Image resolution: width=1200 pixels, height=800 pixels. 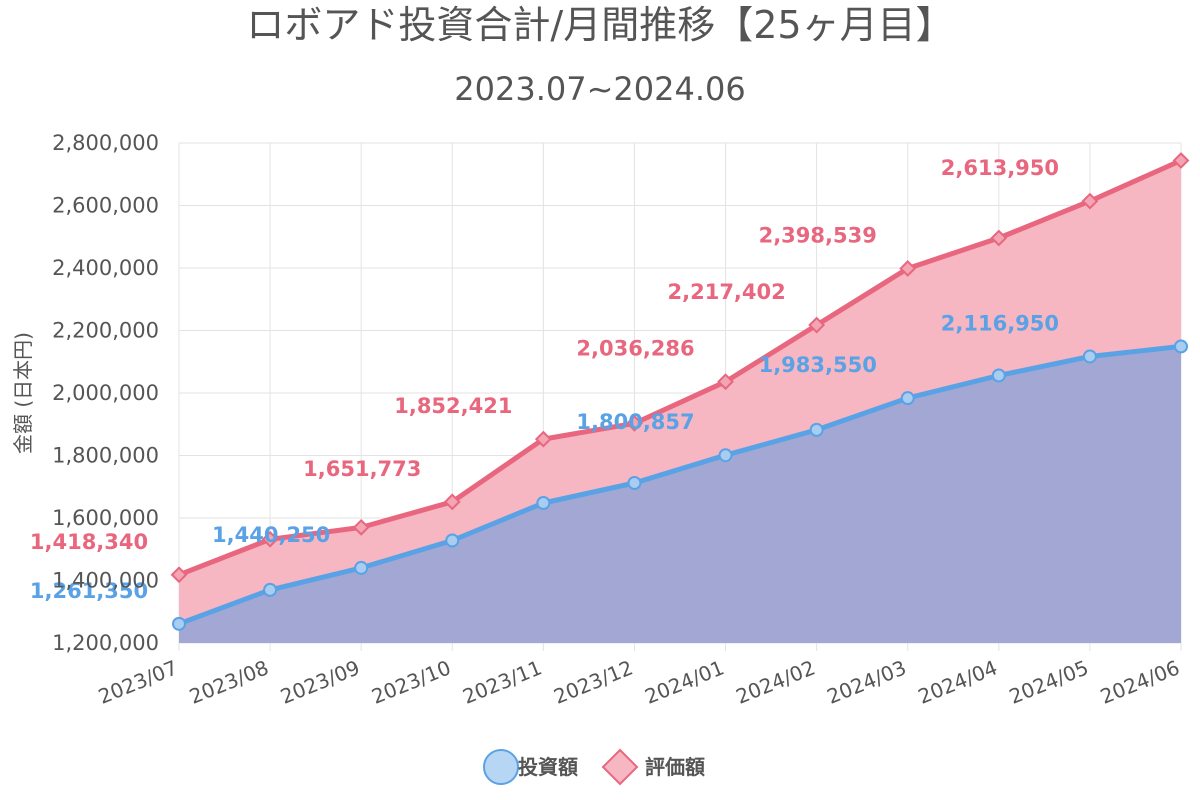 I want to click on eval-data-label: 2,036,286, so click(x=635, y=349).